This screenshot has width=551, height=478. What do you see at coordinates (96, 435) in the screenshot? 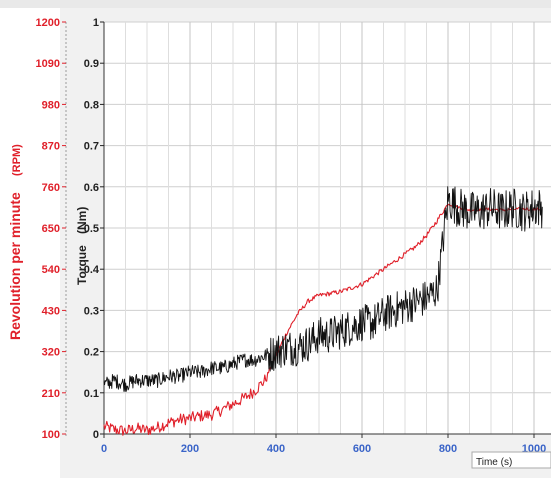
I see `torque-tick-label: 0` at bounding box center [96, 435].